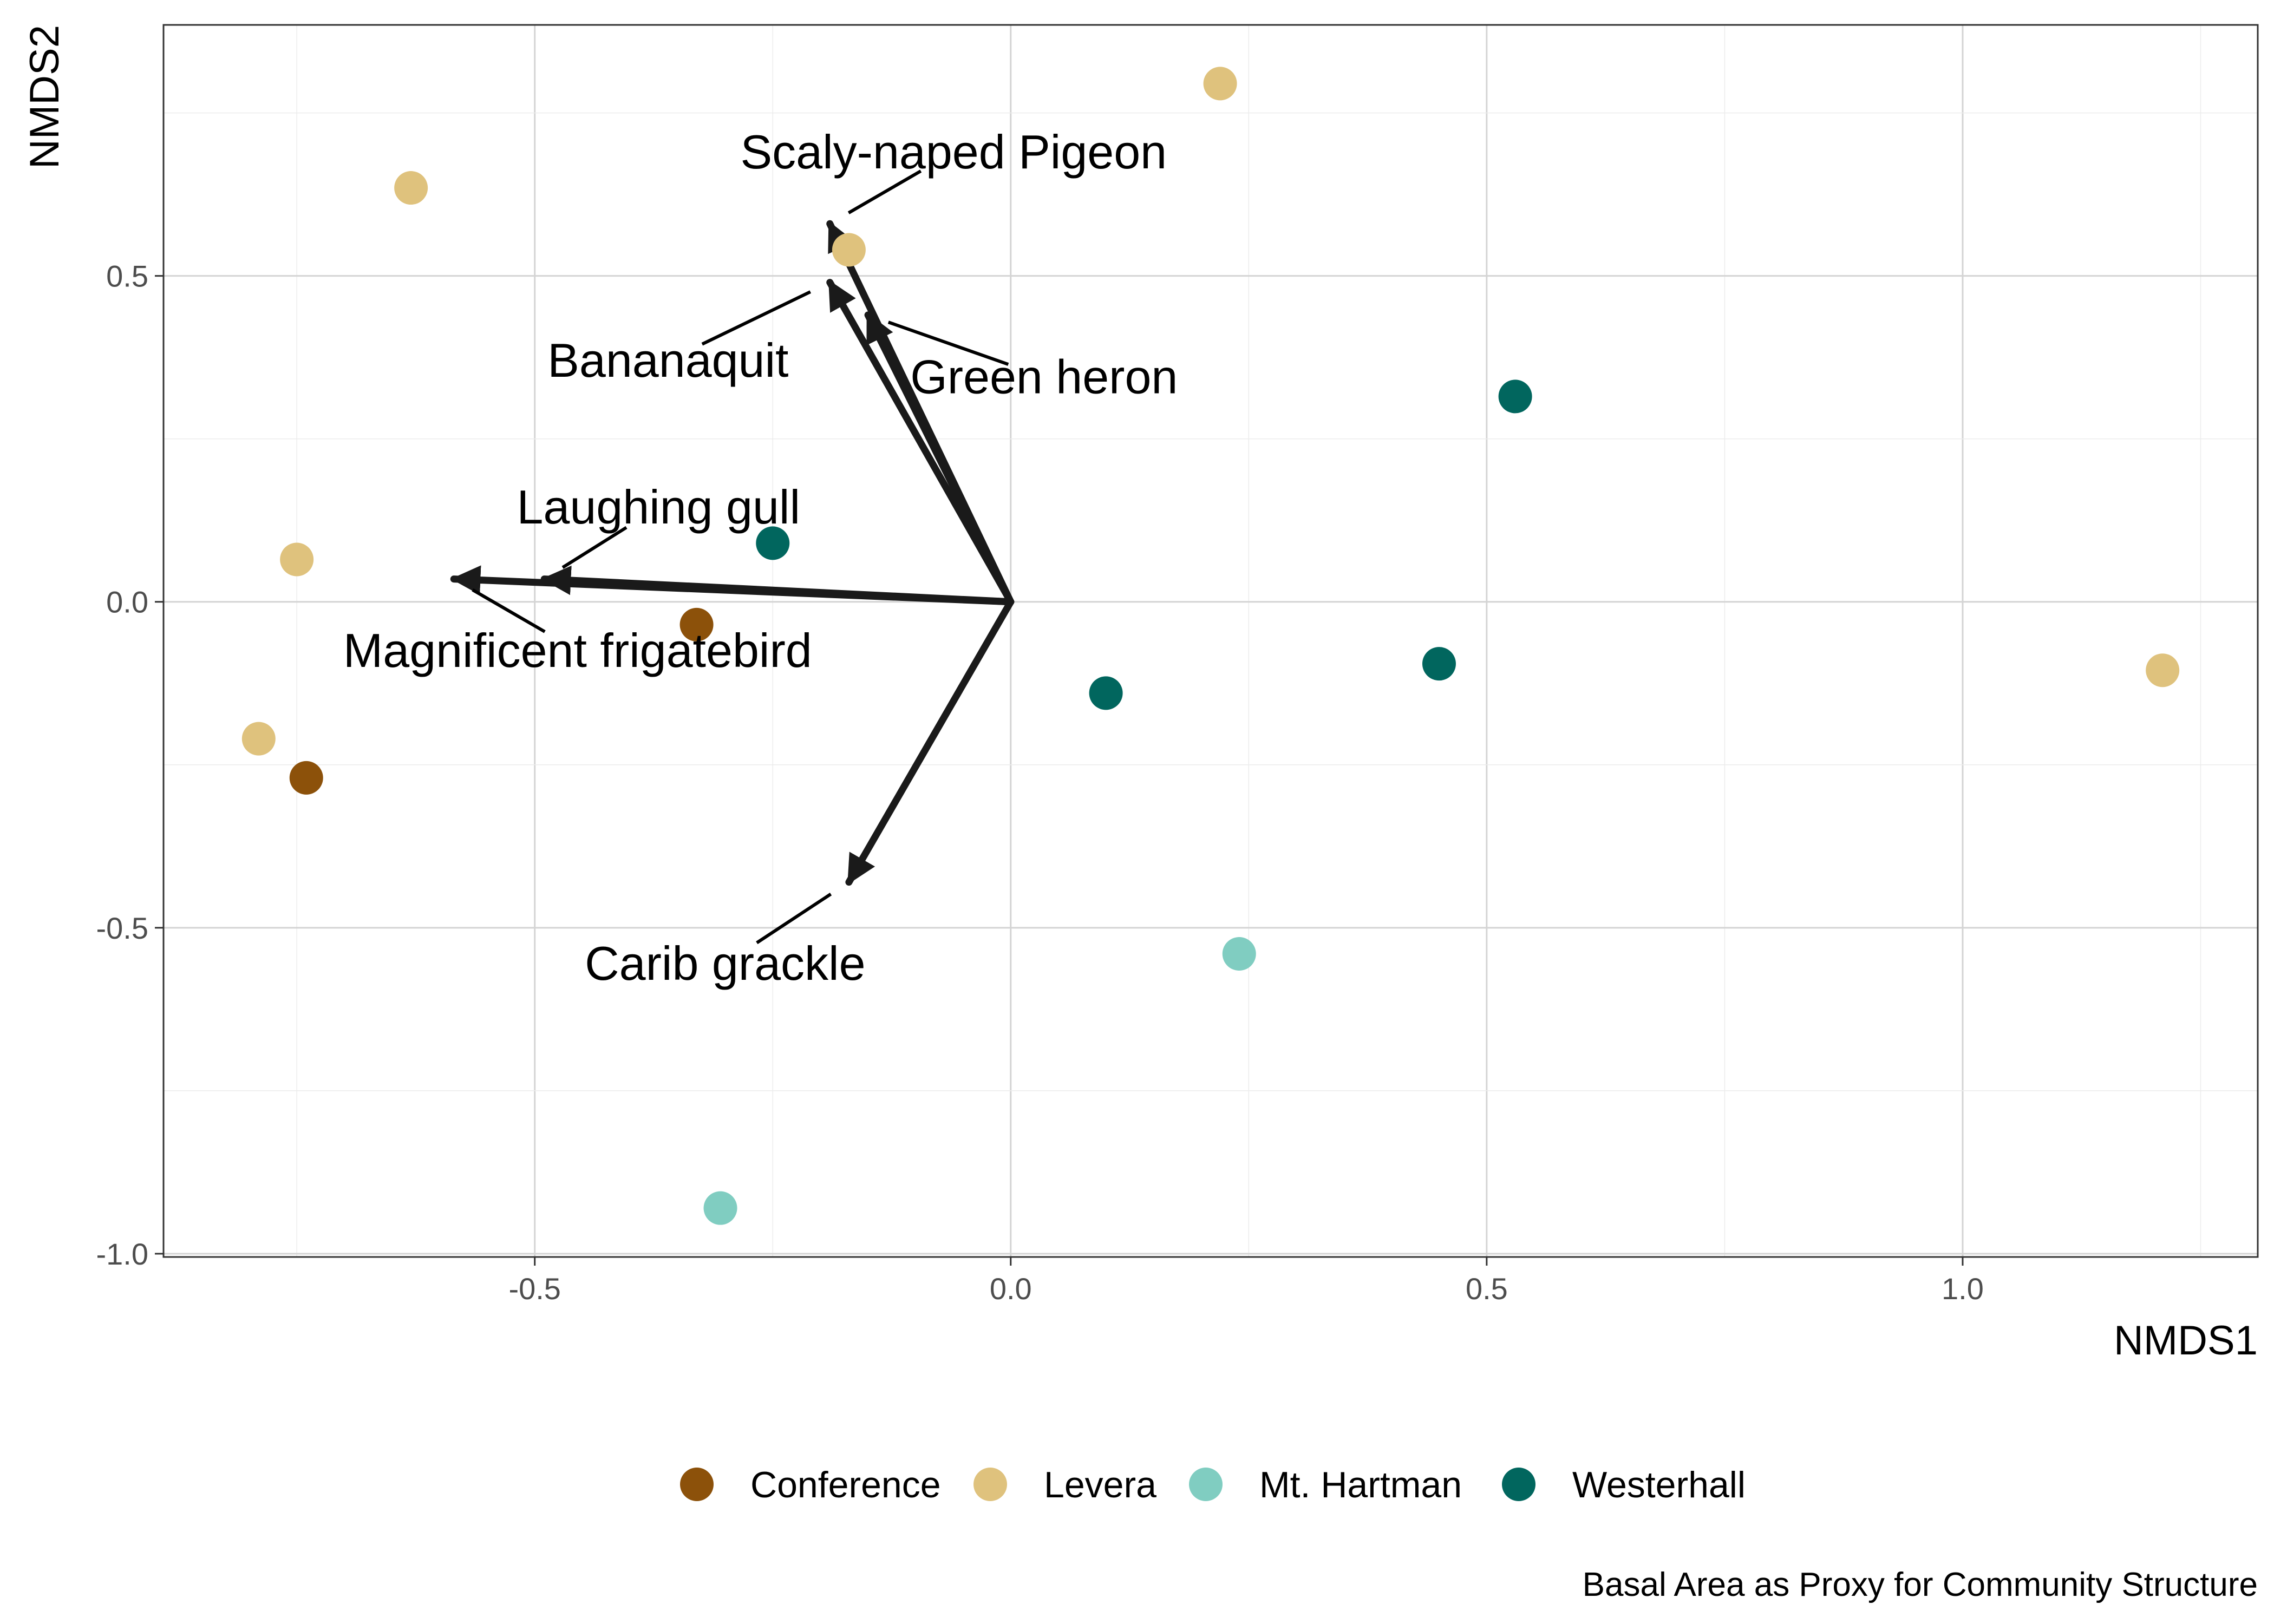  Describe the element at coordinates (1963, 1289) in the screenshot. I see `x-tick-label: 1.0` at that location.